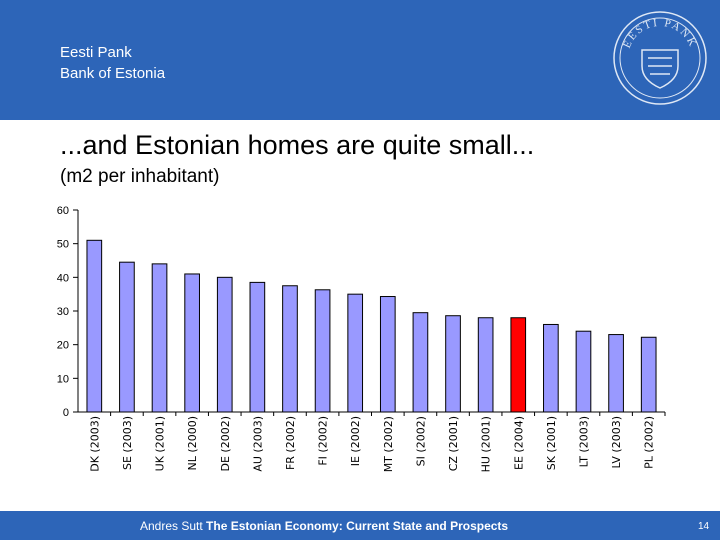 Image resolution: width=720 pixels, height=540 pixels. I want to click on footer-bar, so click(360, 525).